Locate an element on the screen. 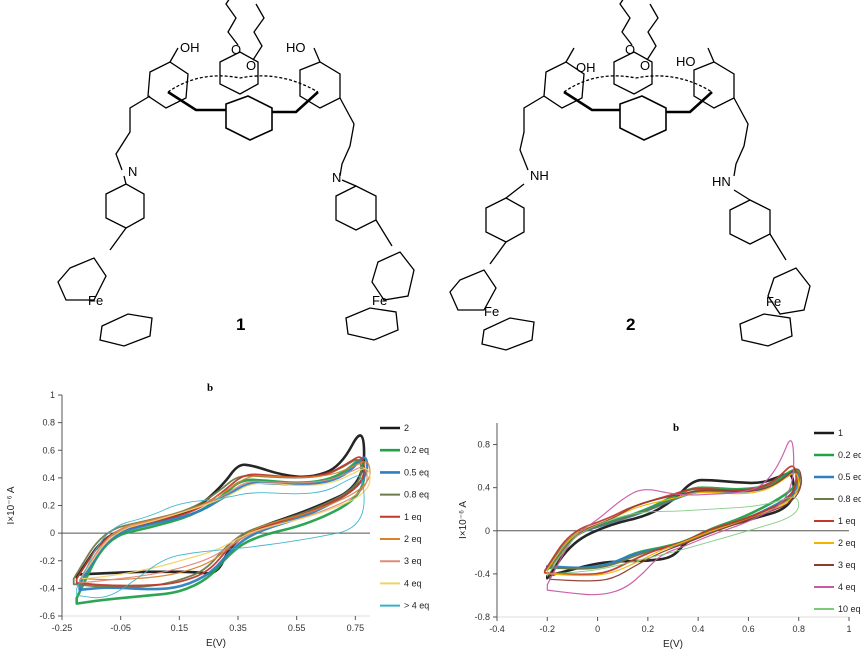 This screenshot has height=656, width=861. legend-label-8: > 4 eq is located at coordinates (416, 606).